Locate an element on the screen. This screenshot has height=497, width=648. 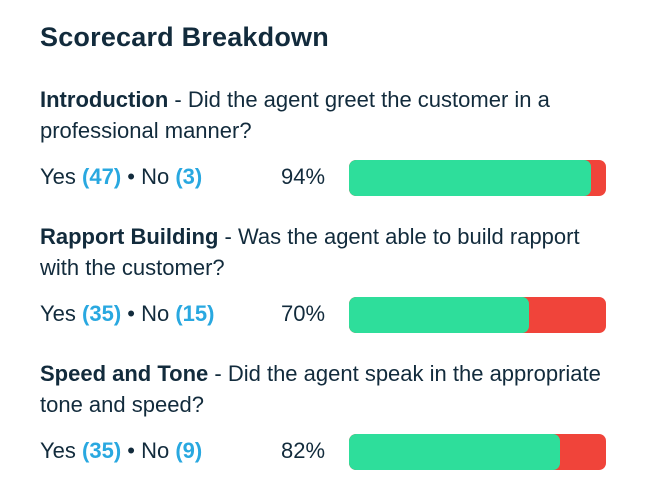
category-name: Speed and Tone is located at coordinates (124, 373).